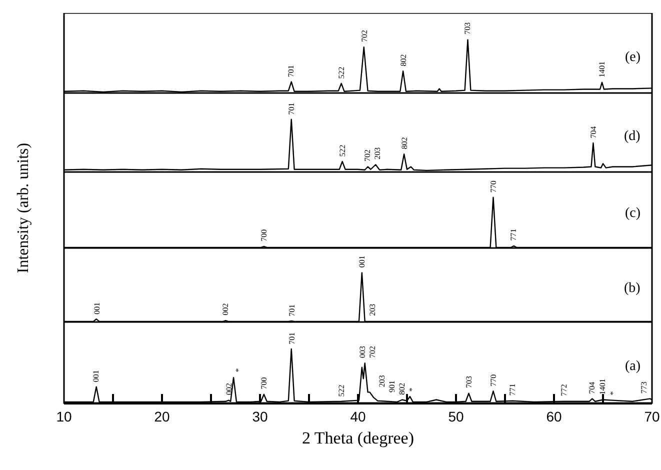 The image size is (661, 470). I want to click on annotation: (a), so click(633, 366).